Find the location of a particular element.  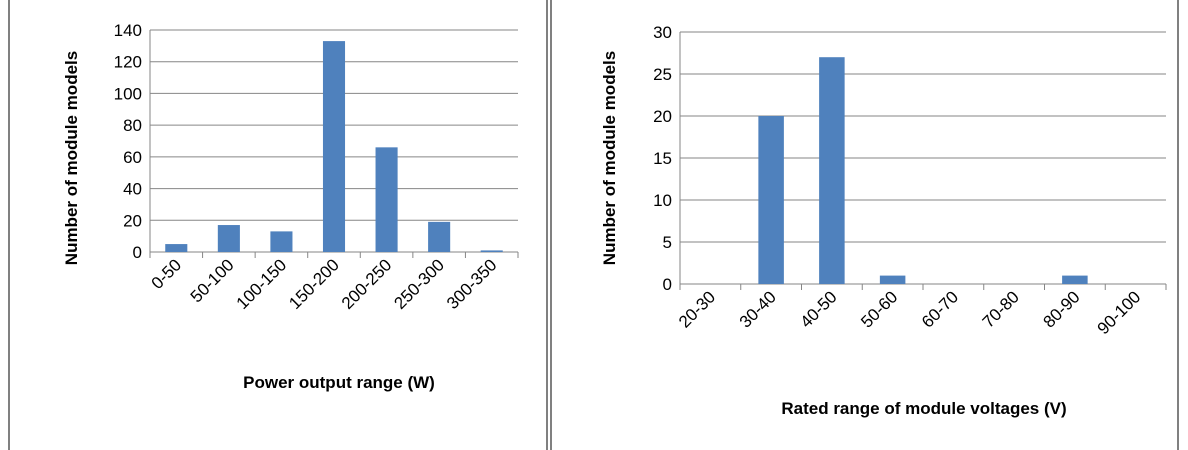

x-tick-label: 50-100 is located at coordinates (212, 280).